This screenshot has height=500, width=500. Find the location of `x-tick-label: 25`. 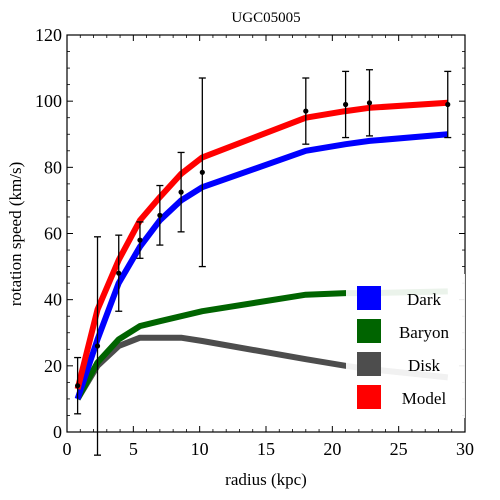

x-tick-label: 25 is located at coordinates (399, 449).